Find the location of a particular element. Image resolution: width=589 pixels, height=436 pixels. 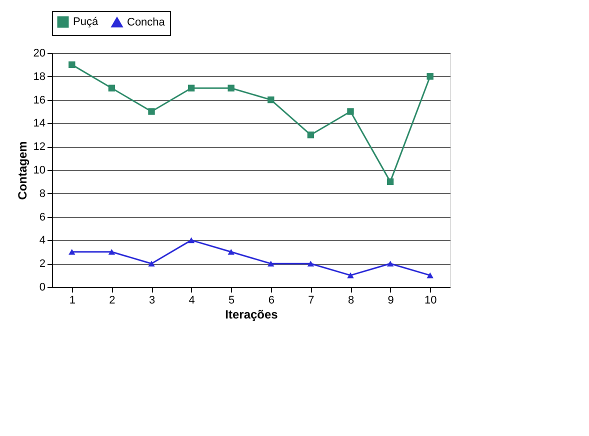

y-tick-label: 20 is located at coordinates (39, 54).